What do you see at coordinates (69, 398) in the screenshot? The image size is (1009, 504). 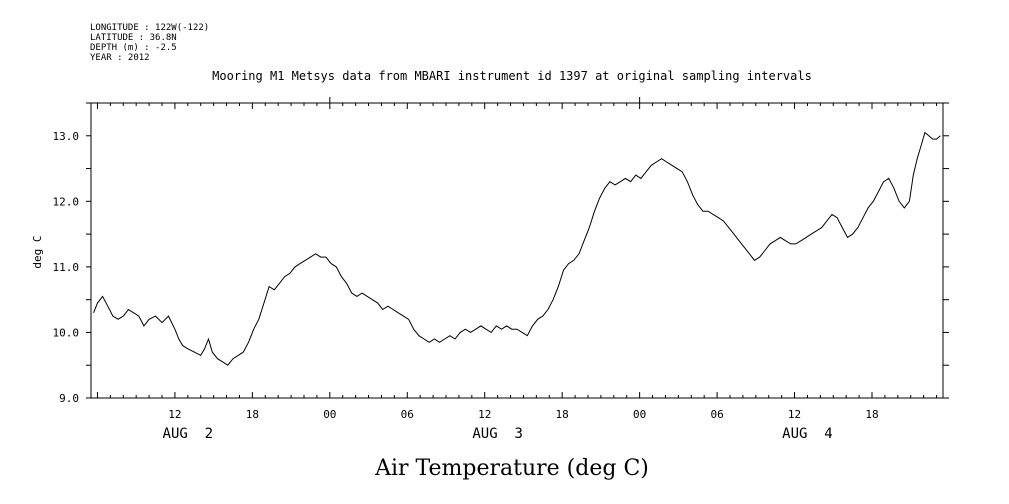 I see `y-tick-label: 9.0` at bounding box center [69, 398].